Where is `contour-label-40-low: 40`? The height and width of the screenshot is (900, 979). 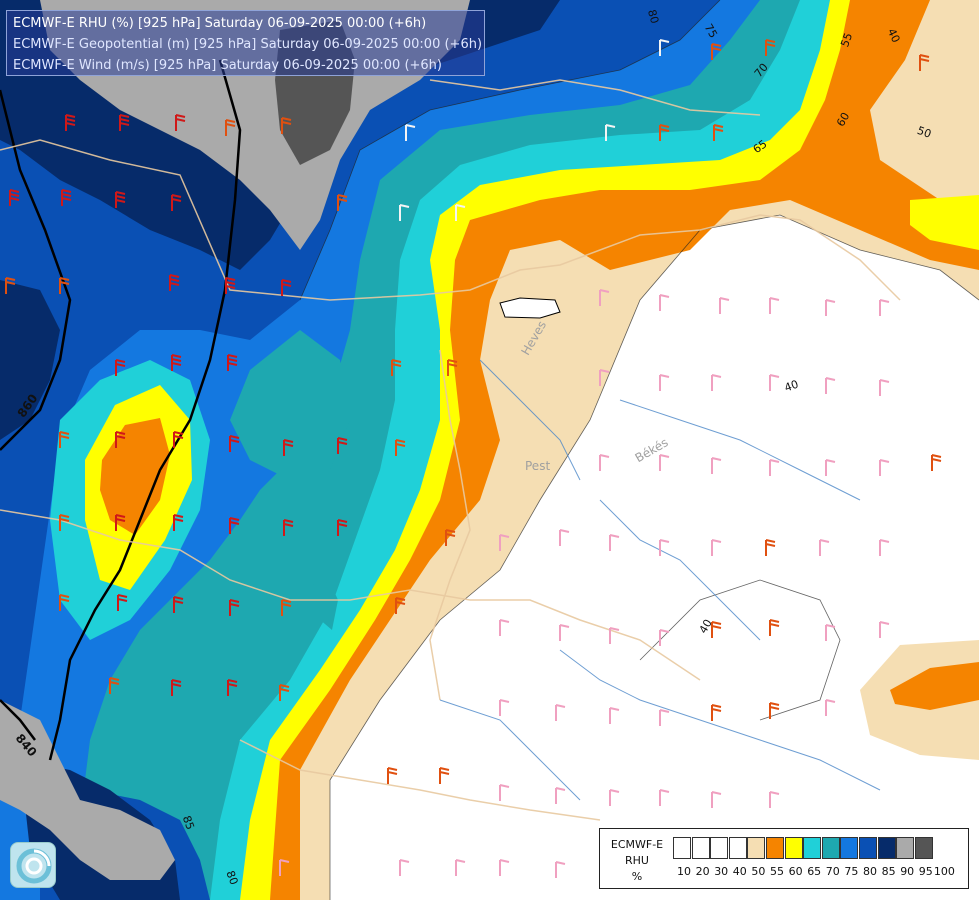
contour-label-40-low: 40 is located at coordinates (706, 626).